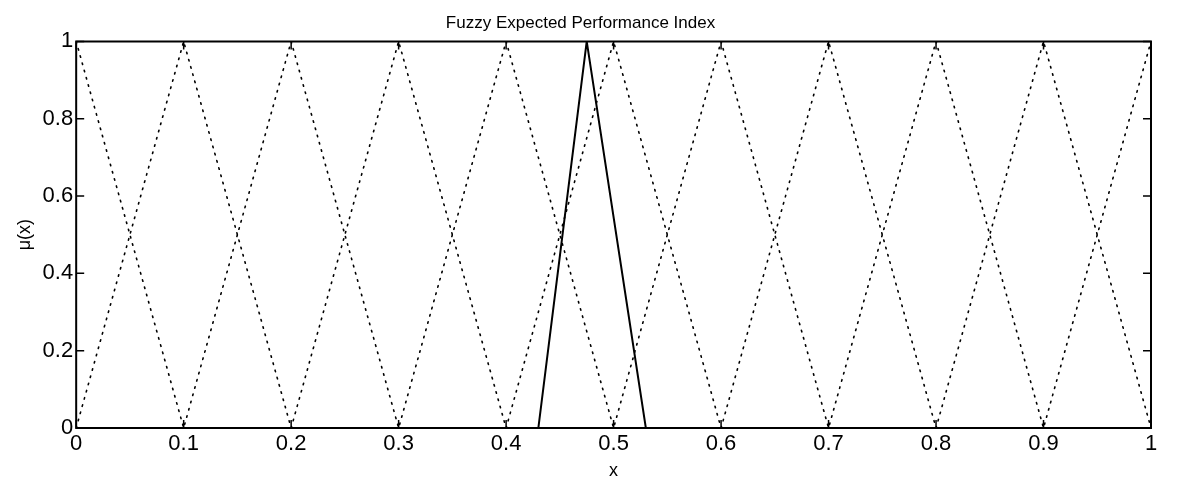  I want to click on y-tick-label: 0.8, so click(58, 117).